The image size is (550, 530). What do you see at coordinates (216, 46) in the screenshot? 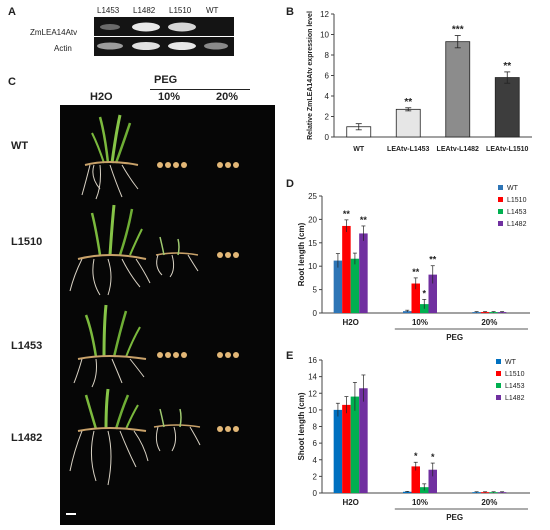
I see `band-actin-wt` at bounding box center [216, 46].